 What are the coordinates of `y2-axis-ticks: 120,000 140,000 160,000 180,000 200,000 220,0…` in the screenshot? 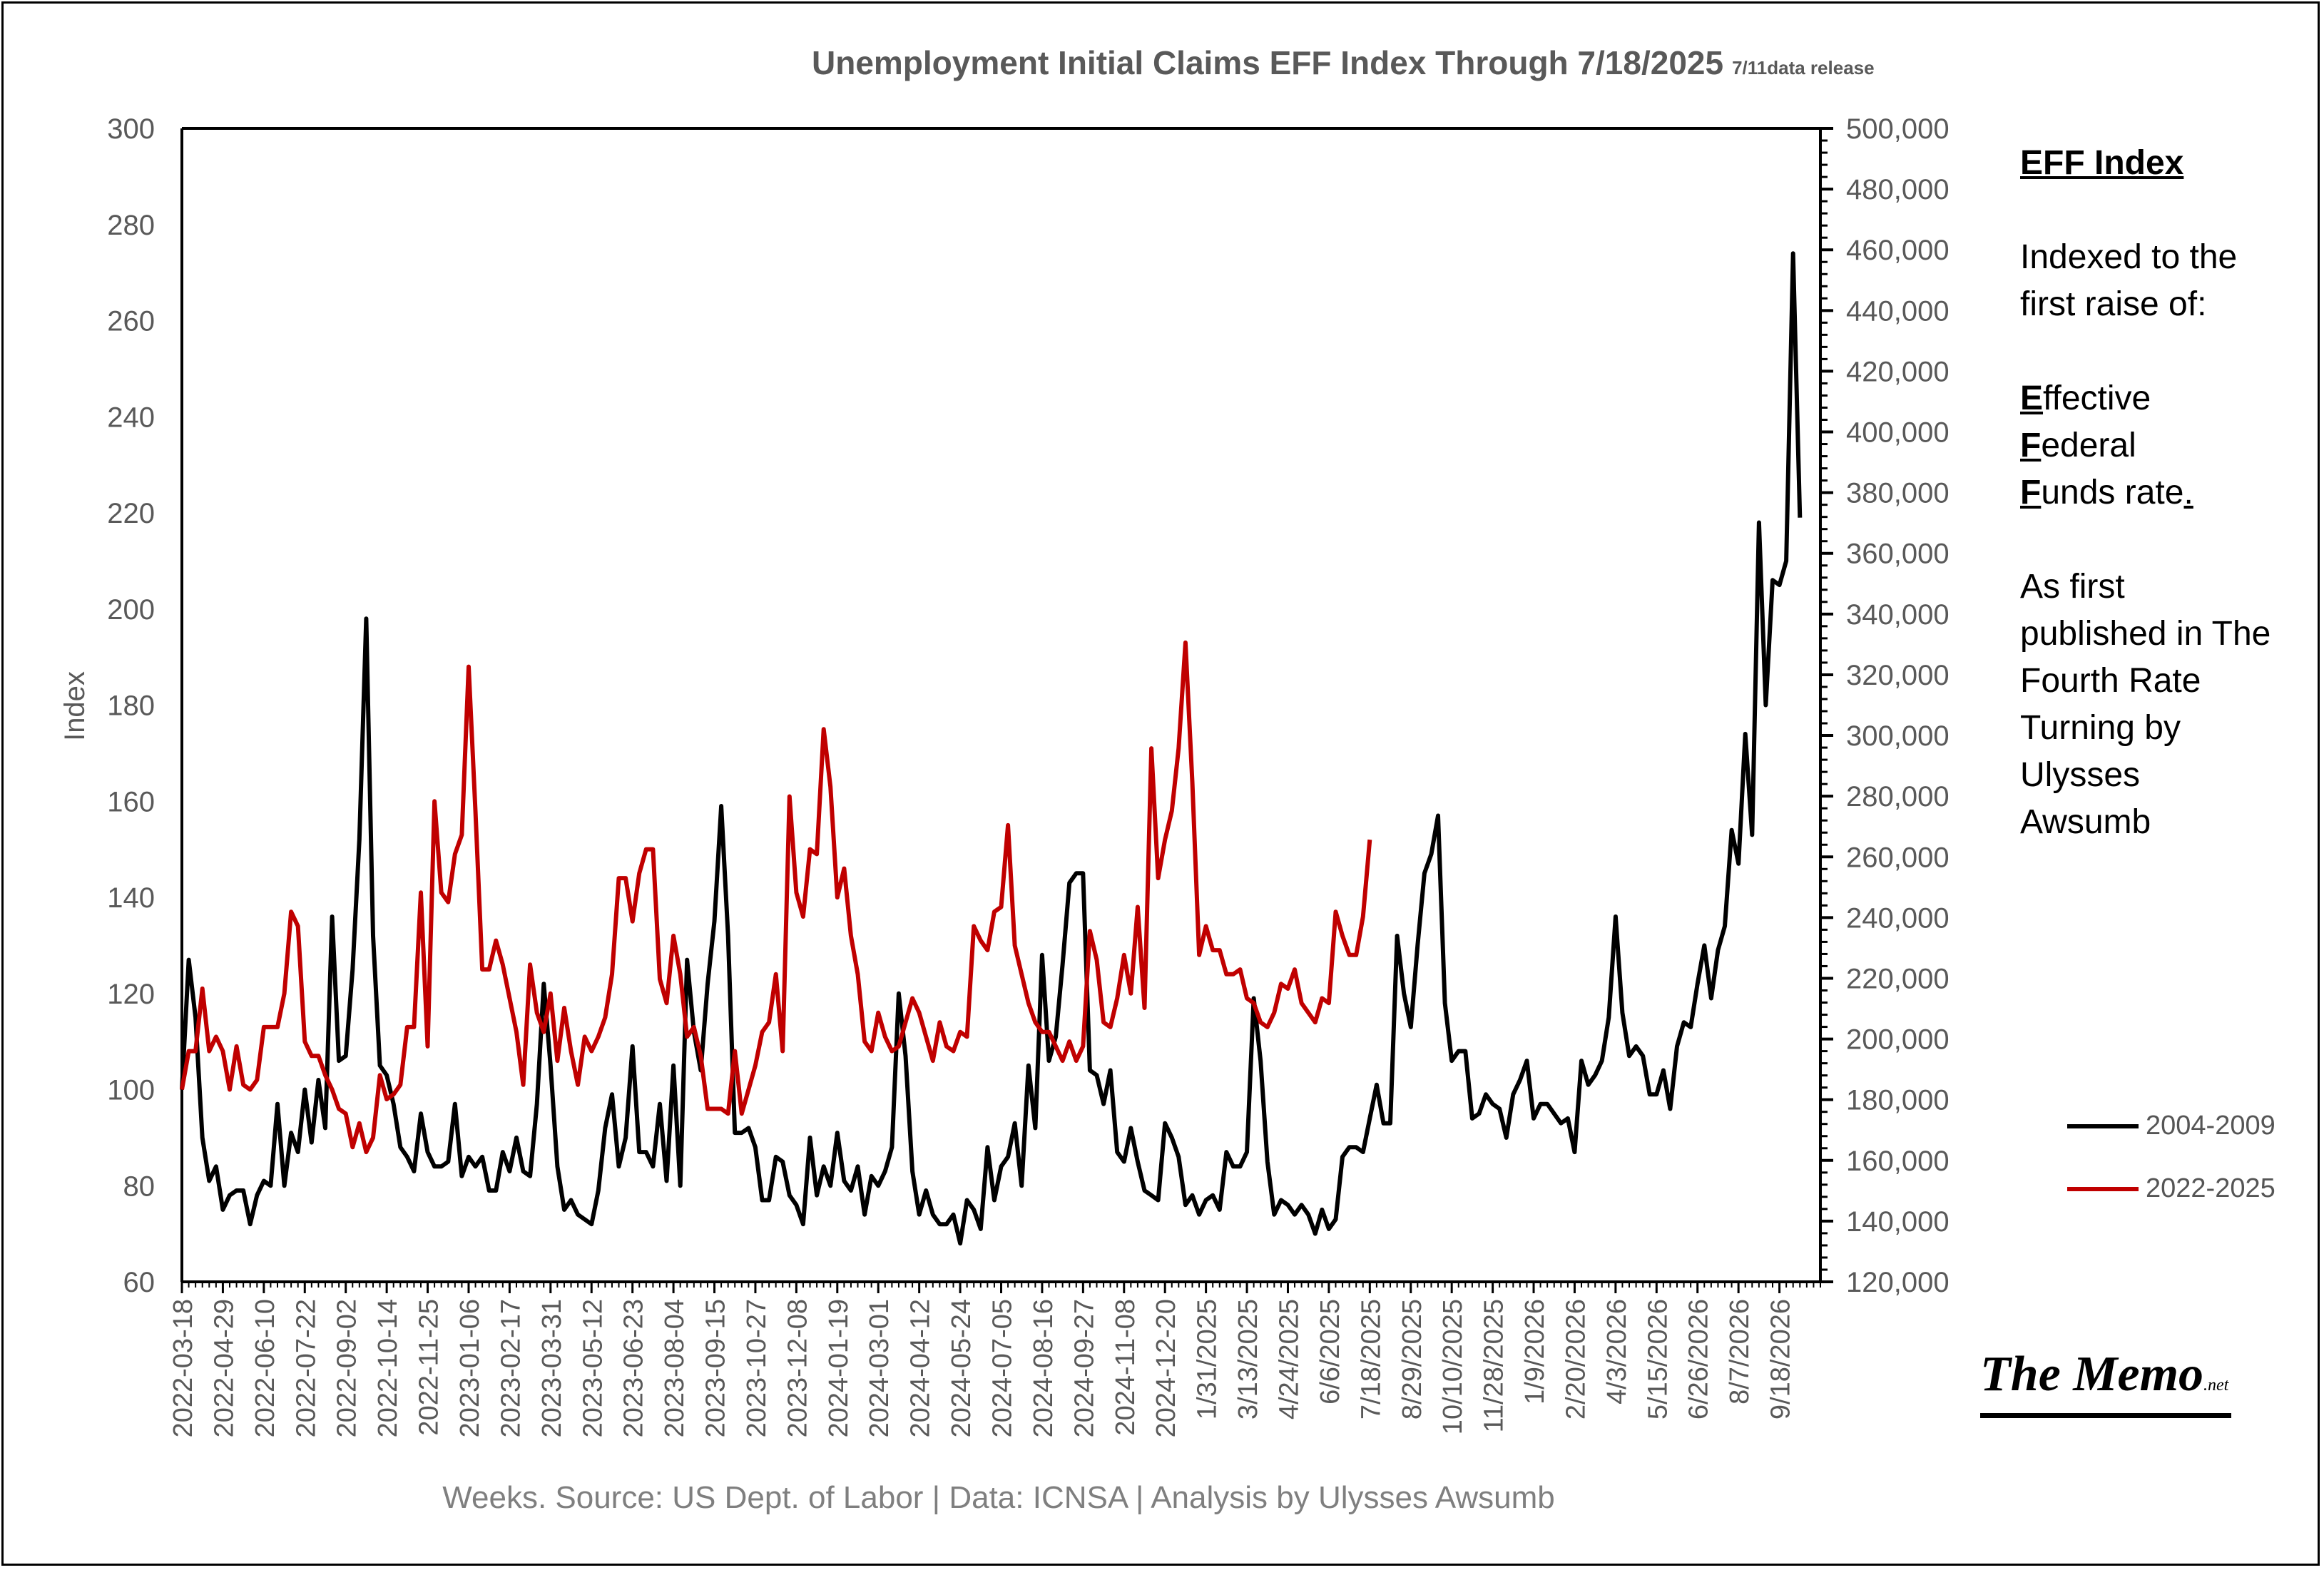 It's located at (1885, 705).